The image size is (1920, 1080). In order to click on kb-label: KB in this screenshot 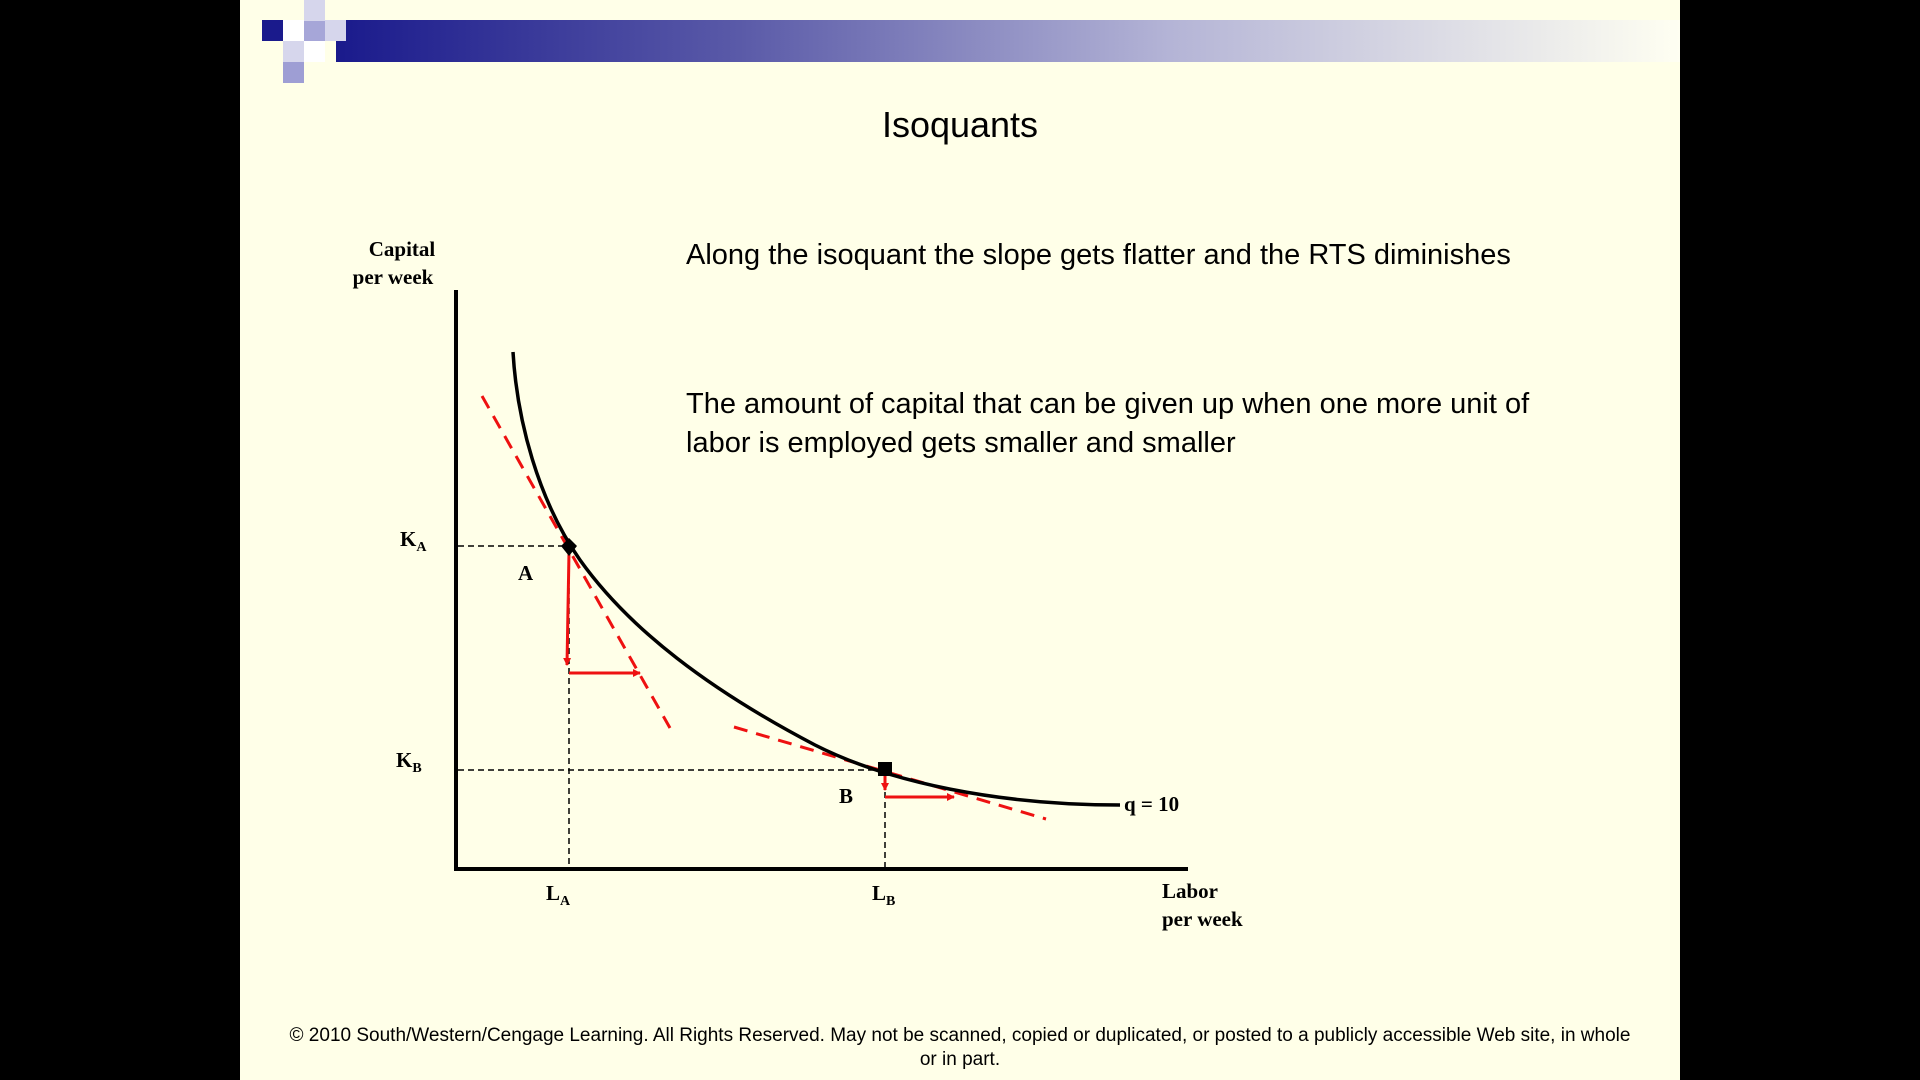, I will do `click(409, 762)`.